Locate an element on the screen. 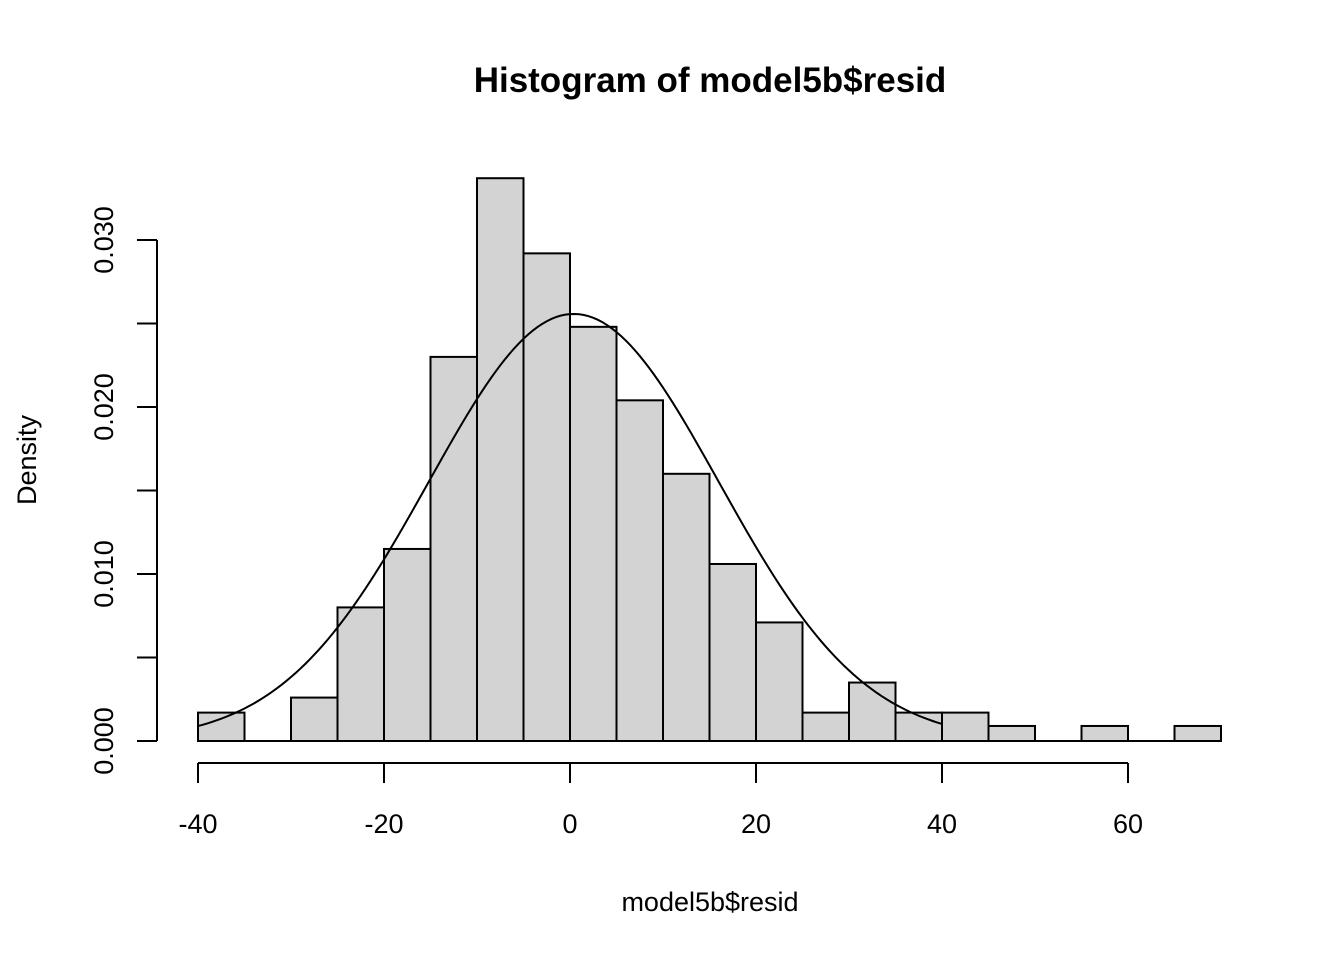  x-tick-label: 60 is located at coordinates (1128, 824).